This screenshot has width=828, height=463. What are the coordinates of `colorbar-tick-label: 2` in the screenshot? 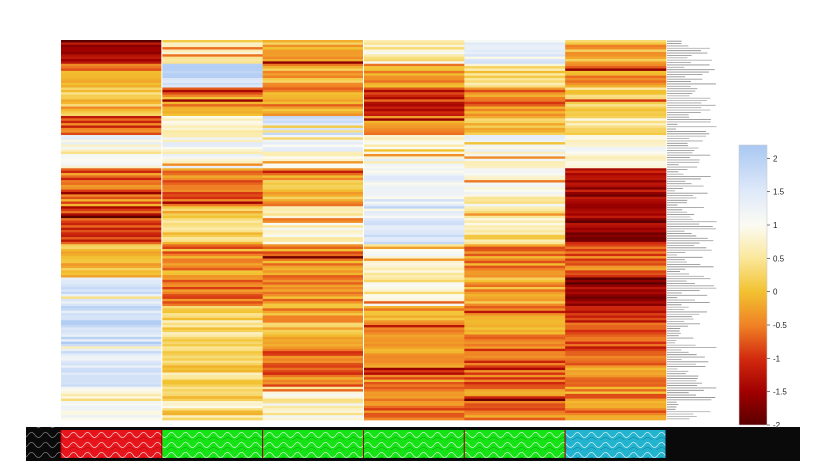 It's located at (775, 158).